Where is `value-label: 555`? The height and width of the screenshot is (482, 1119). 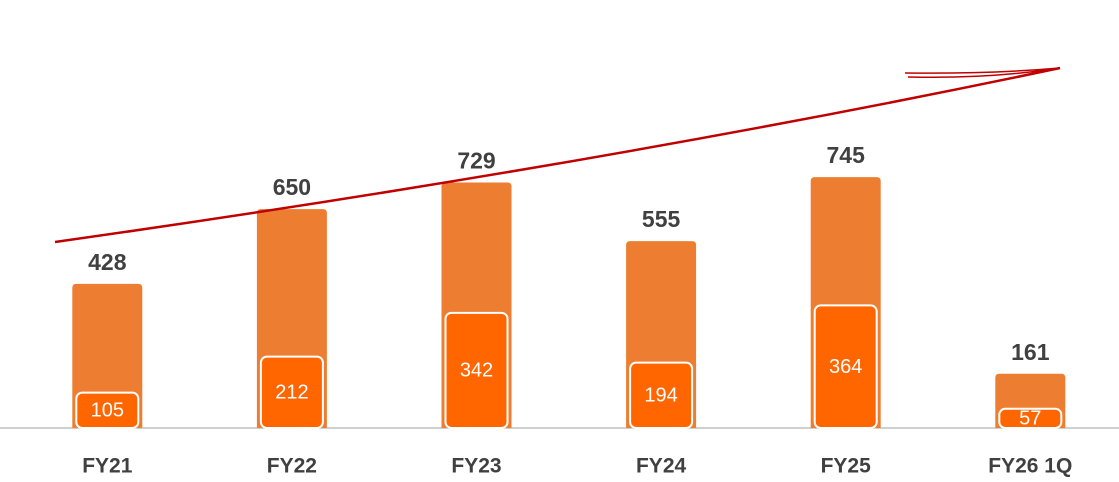 value-label: 555 is located at coordinates (661, 219).